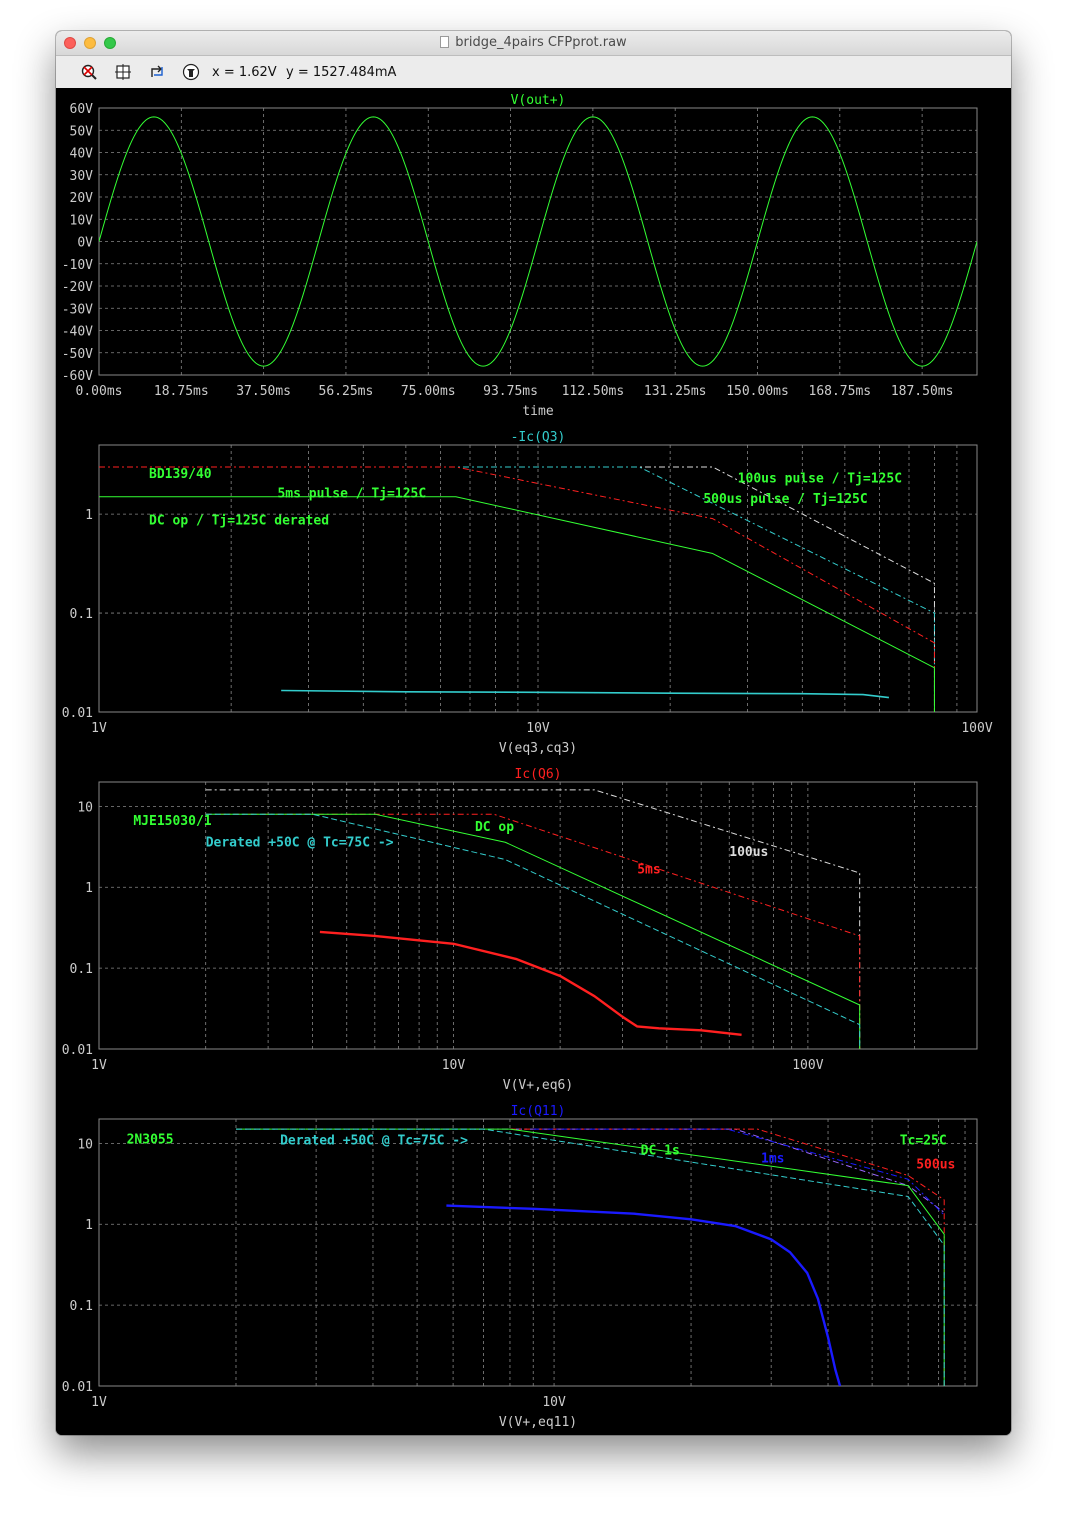 This screenshot has width=1067, height=1516. I want to click on chart-annotation: 100us, so click(748, 852).